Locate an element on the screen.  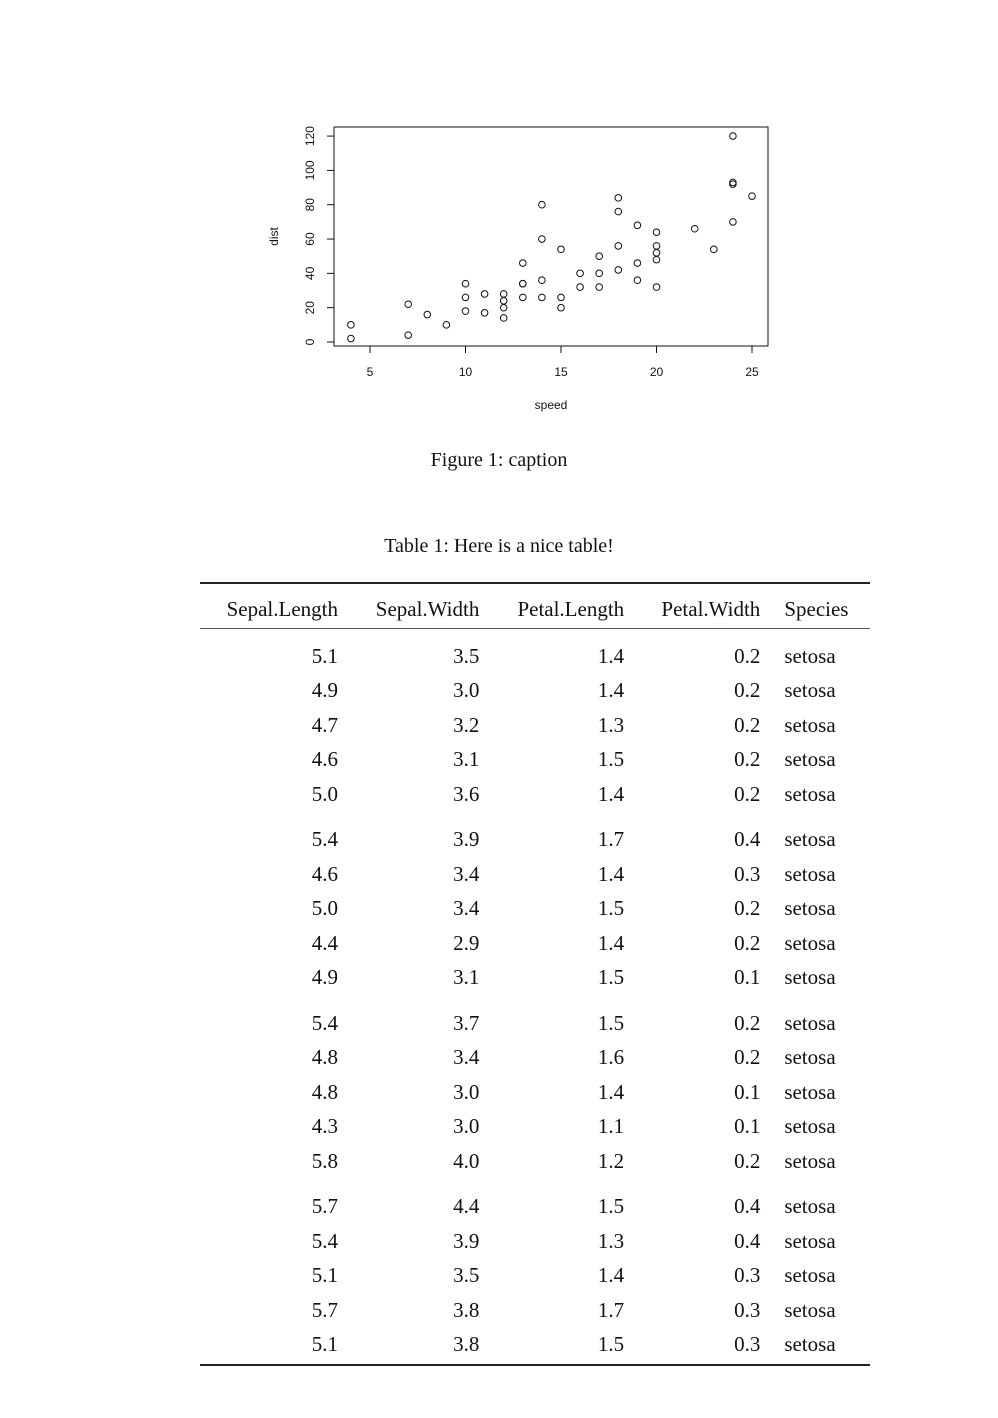
y-tick-label: 80 is located at coordinates (310, 205).